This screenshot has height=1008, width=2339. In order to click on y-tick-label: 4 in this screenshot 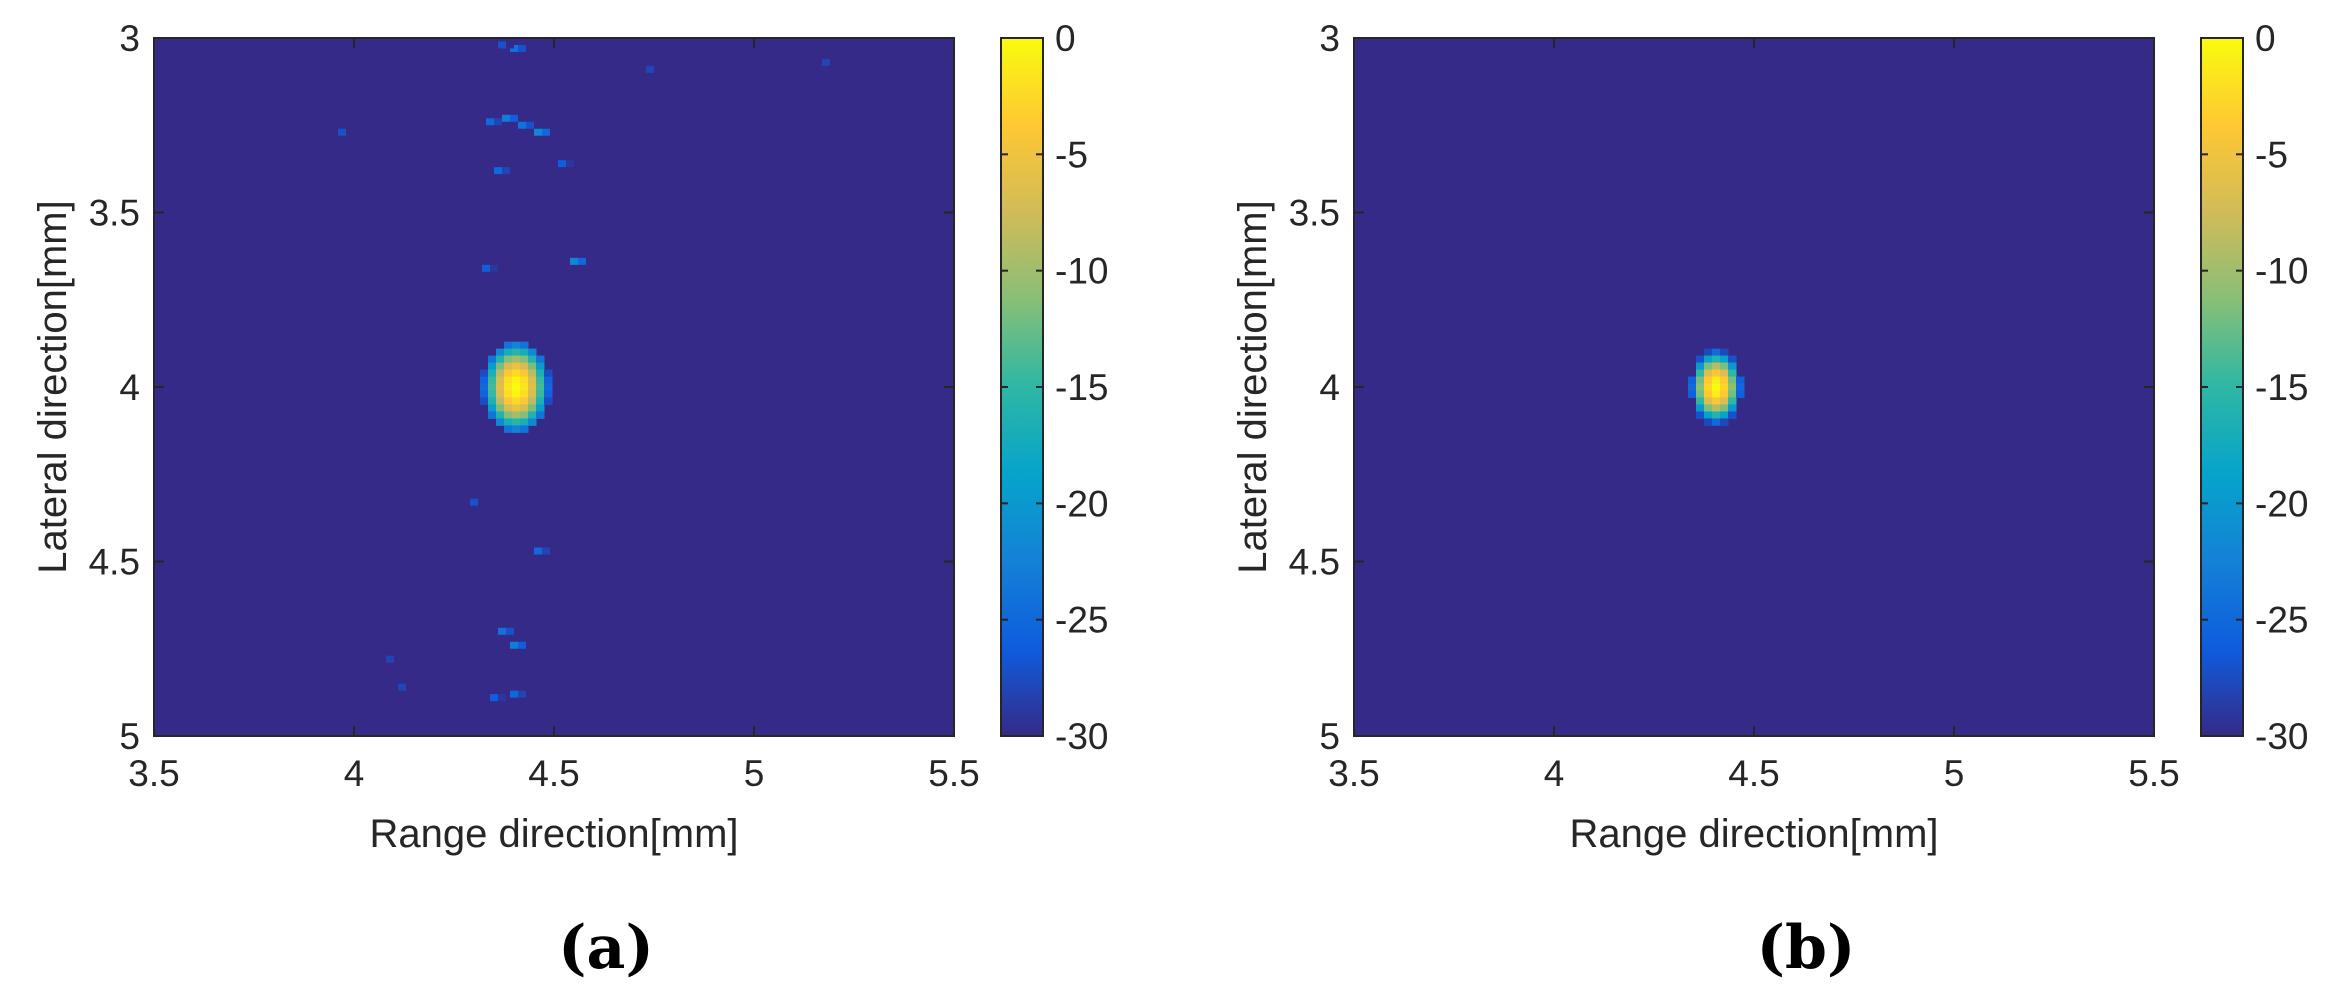, I will do `click(1329, 387)`.